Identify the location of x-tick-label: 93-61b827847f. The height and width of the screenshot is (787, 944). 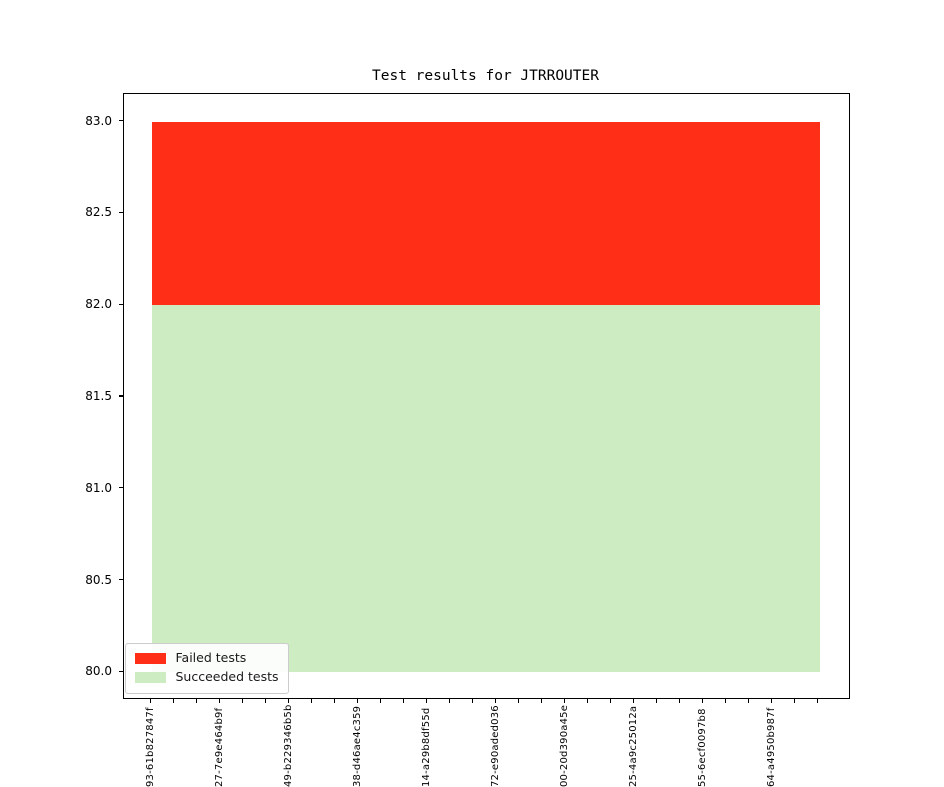
(150, 747).